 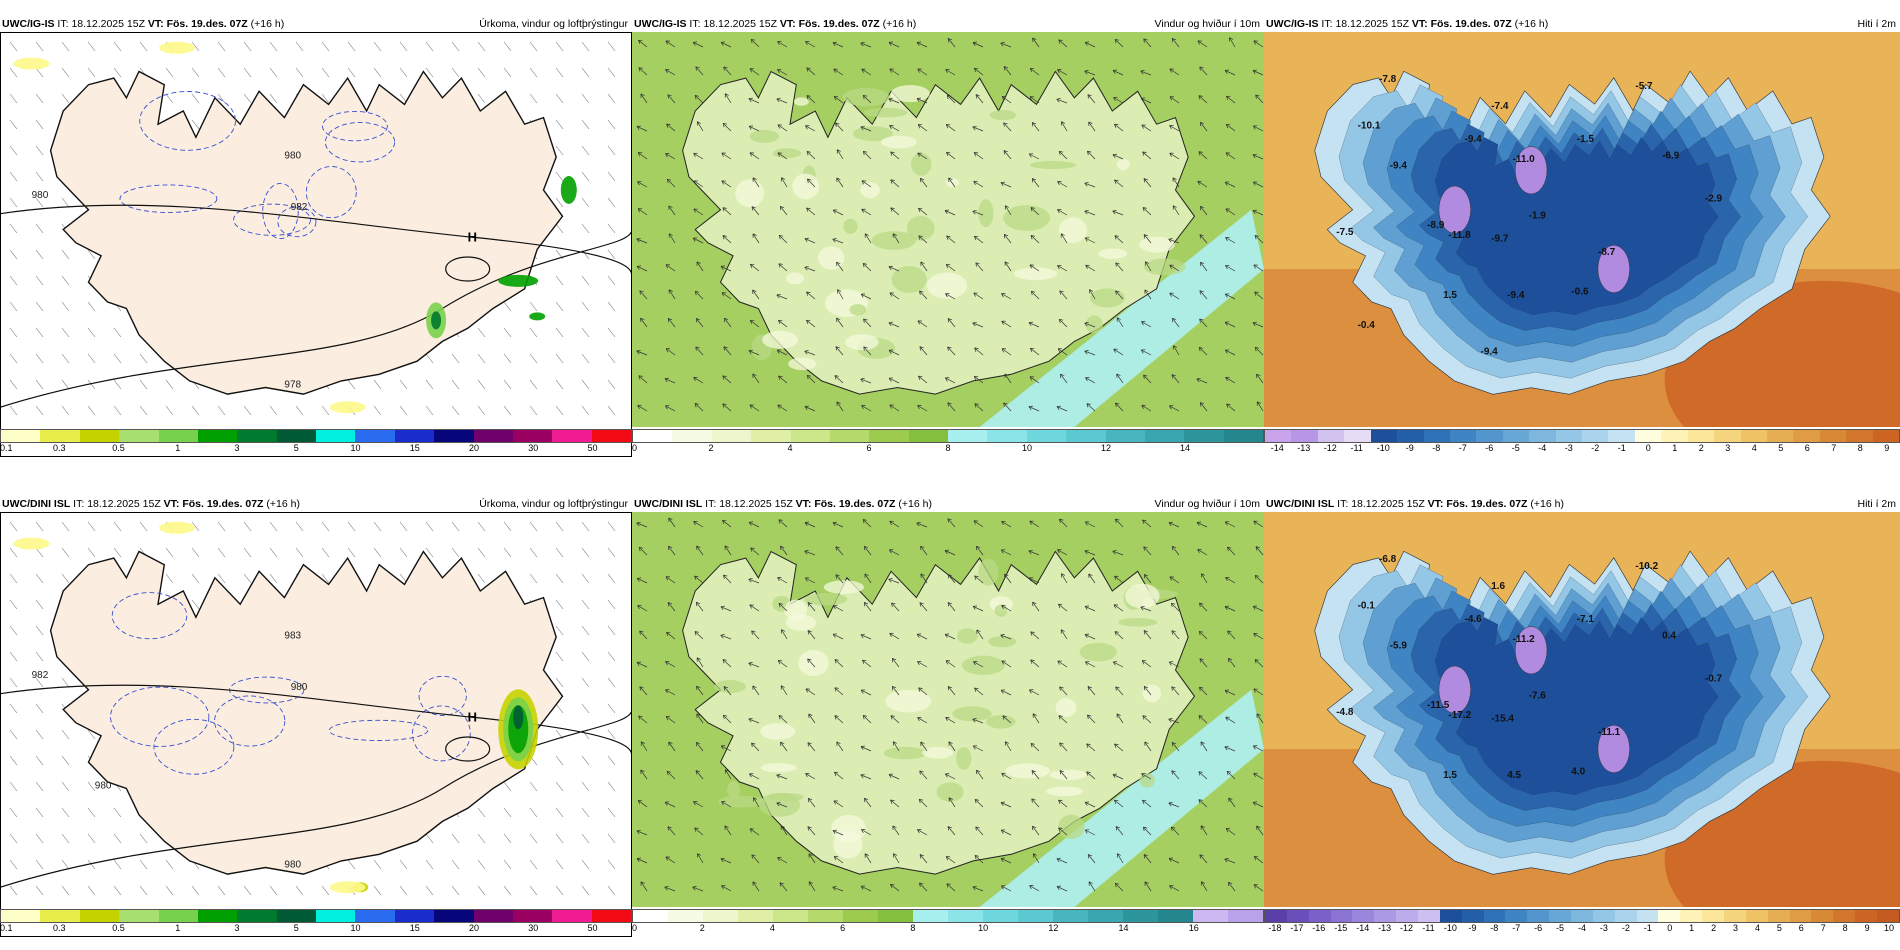 What do you see at coordinates (1516, 295) in the screenshot?
I see `temperature-label: -9.4` at bounding box center [1516, 295].